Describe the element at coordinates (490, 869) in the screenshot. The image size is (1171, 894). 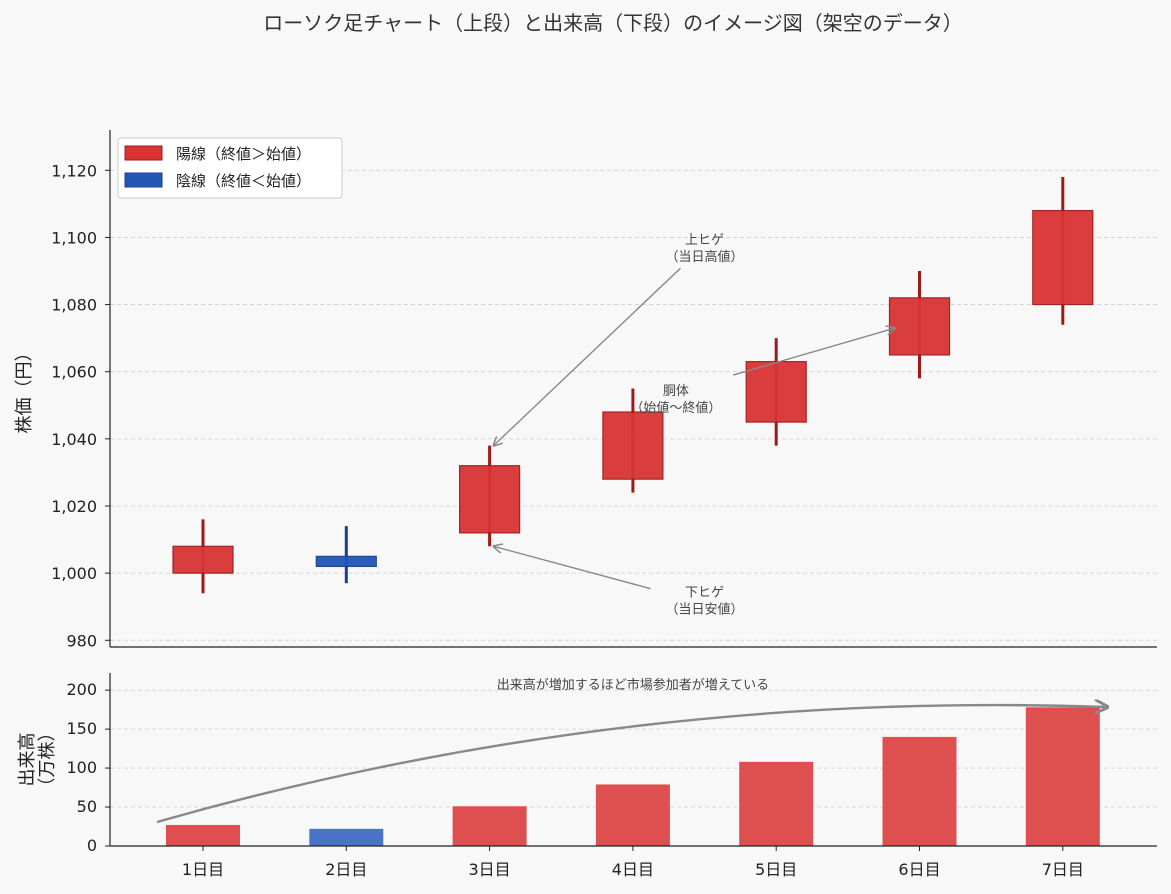
I see `x-tick-label: 3日目` at that location.